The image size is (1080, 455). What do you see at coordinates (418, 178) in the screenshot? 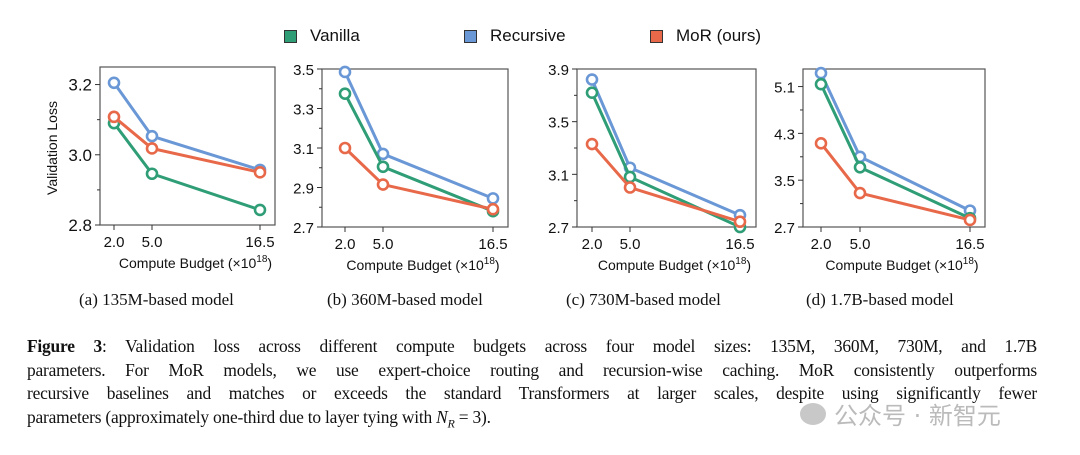
I see `series-line-mor` at bounding box center [418, 178].